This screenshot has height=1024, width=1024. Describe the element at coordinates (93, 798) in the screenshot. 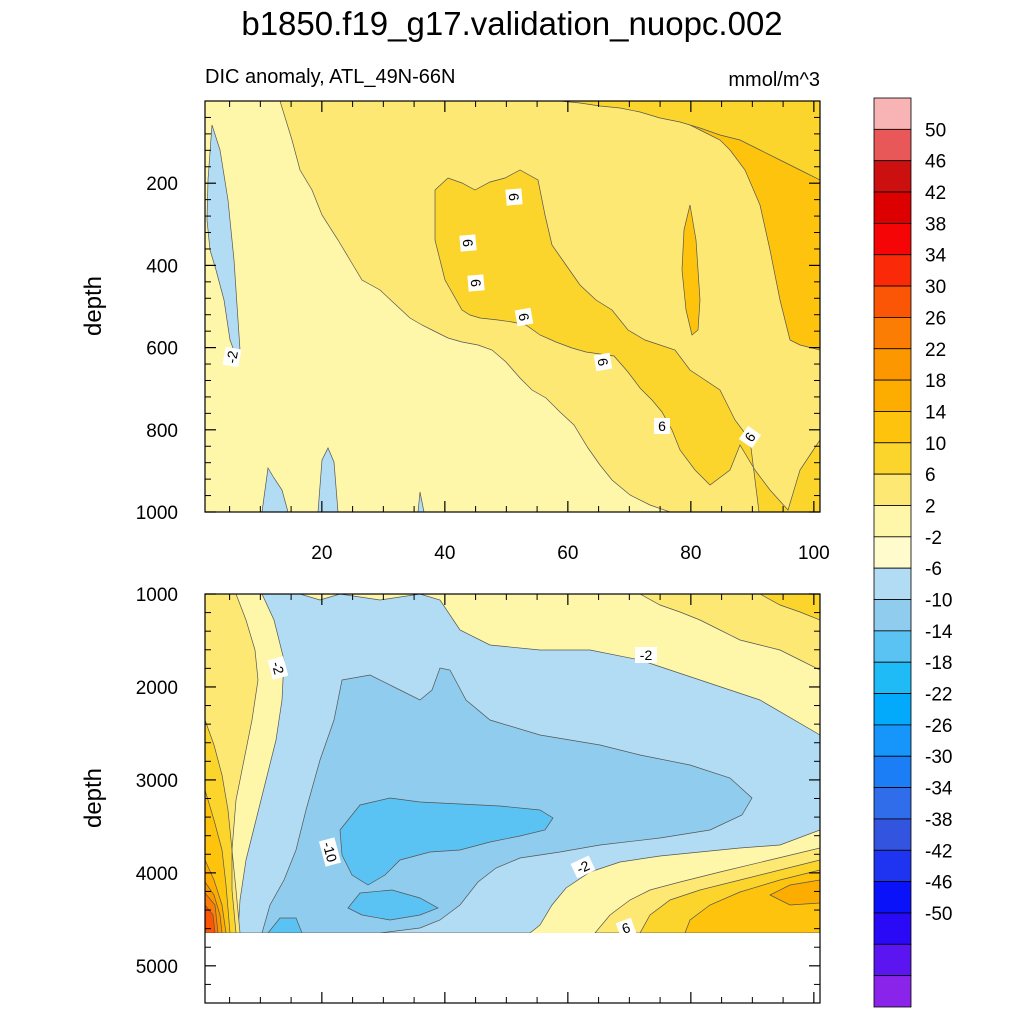

I see `lower-y-axis-label: depth` at that location.